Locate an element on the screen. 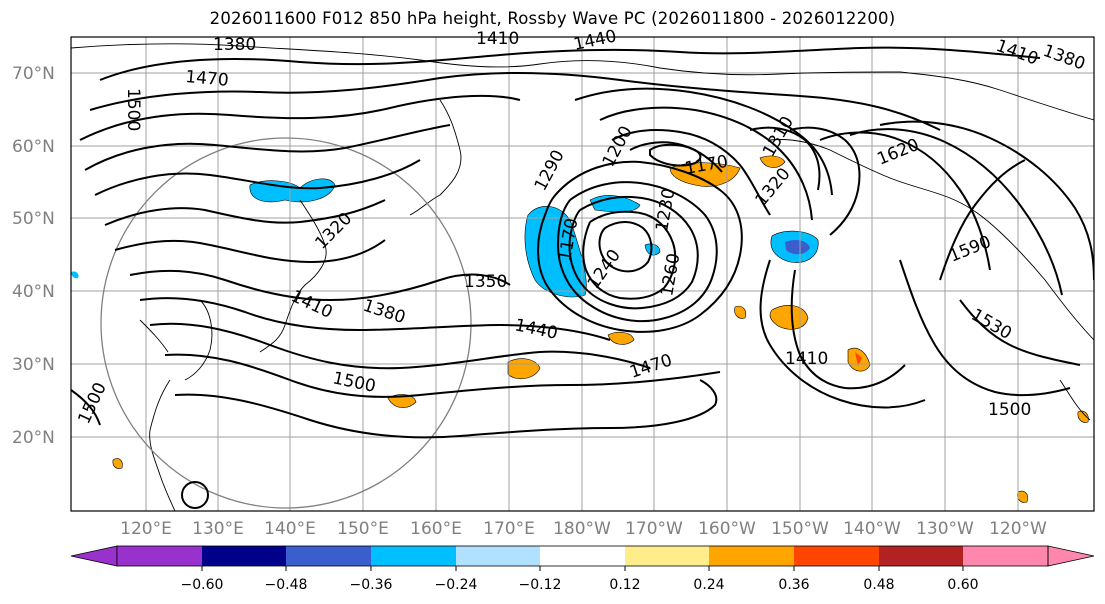 The width and height of the screenshot is (1105, 604). colorbar-tick-label: 0.60 is located at coordinates (962, 585).